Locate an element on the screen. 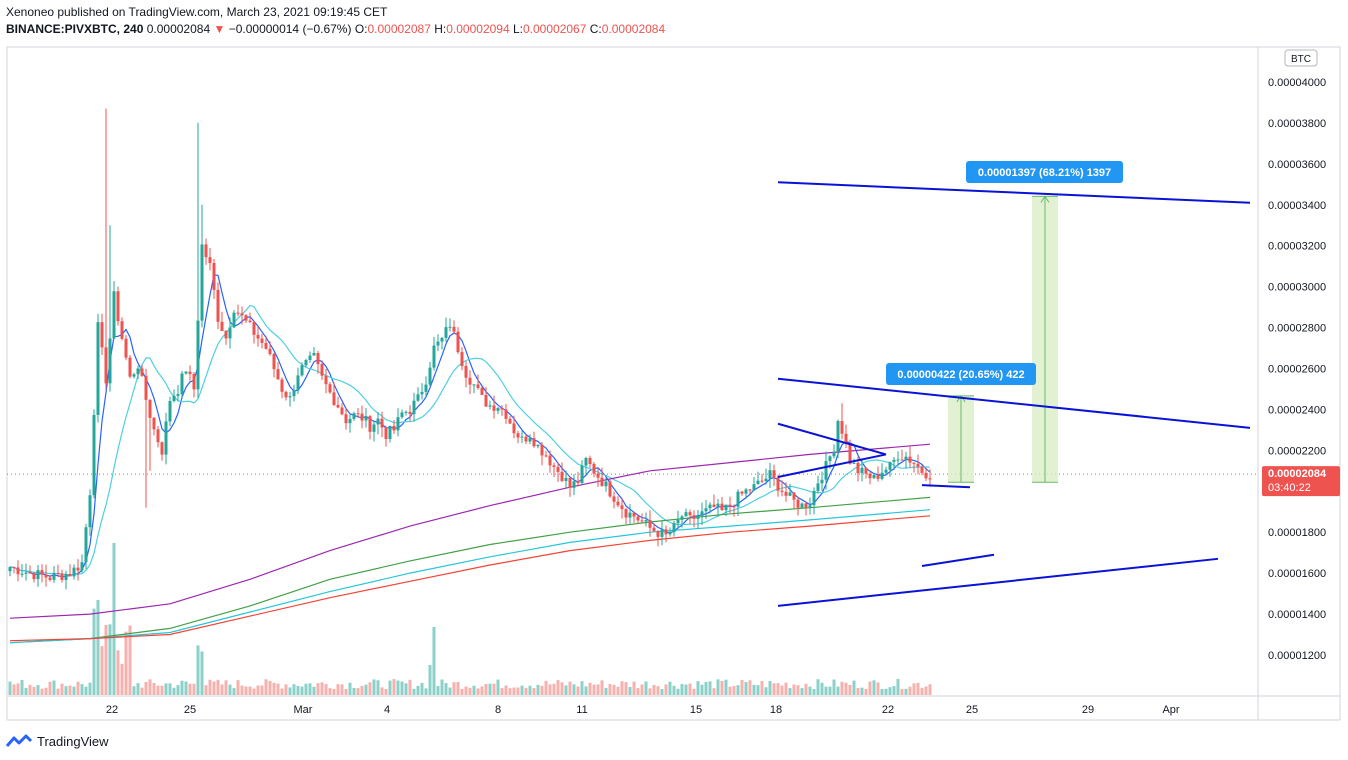 This screenshot has width=1348, height=760. trend-line is located at coordinates (1014, 192).